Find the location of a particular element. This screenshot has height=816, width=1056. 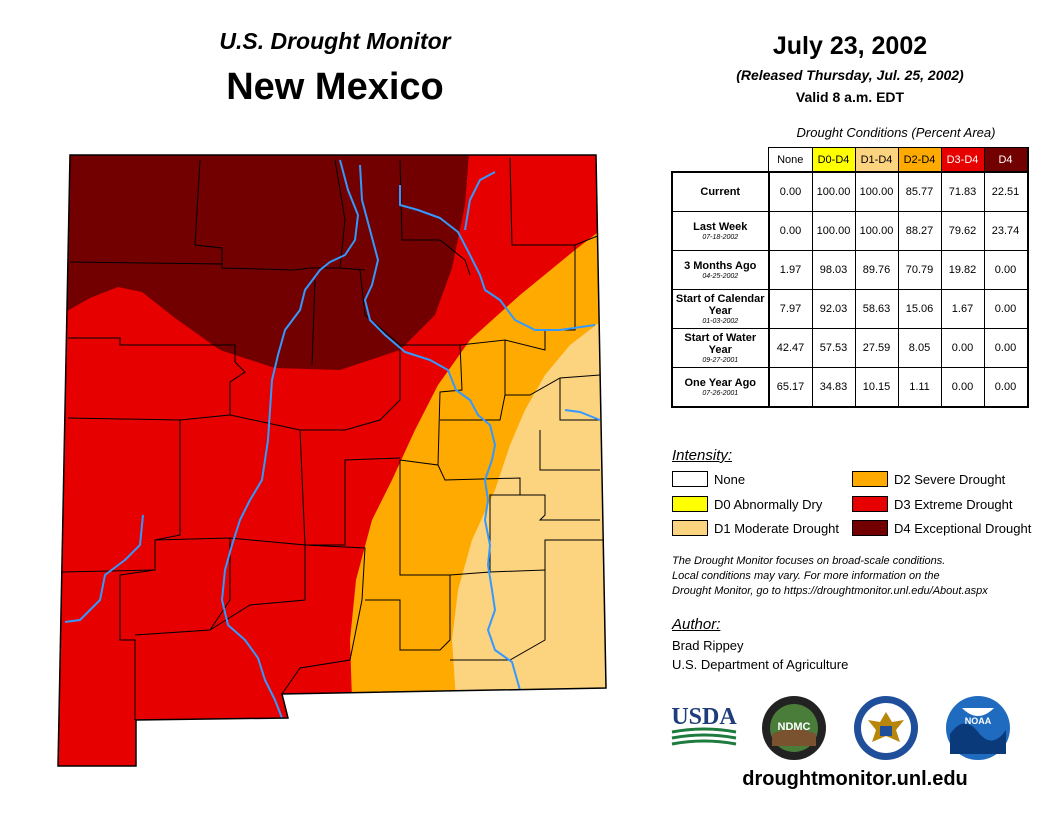

table-cell: 65.17 is located at coordinates (790, 387).